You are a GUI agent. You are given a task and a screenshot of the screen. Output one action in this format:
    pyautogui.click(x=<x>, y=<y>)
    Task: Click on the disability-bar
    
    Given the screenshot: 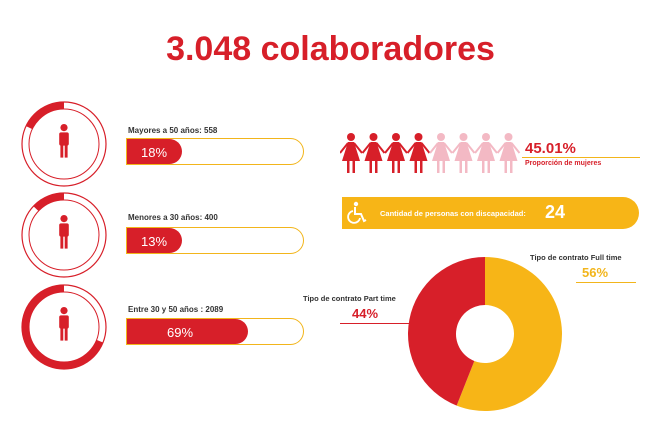 What is the action you would take?
    pyautogui.click(x=490, y=213)
    